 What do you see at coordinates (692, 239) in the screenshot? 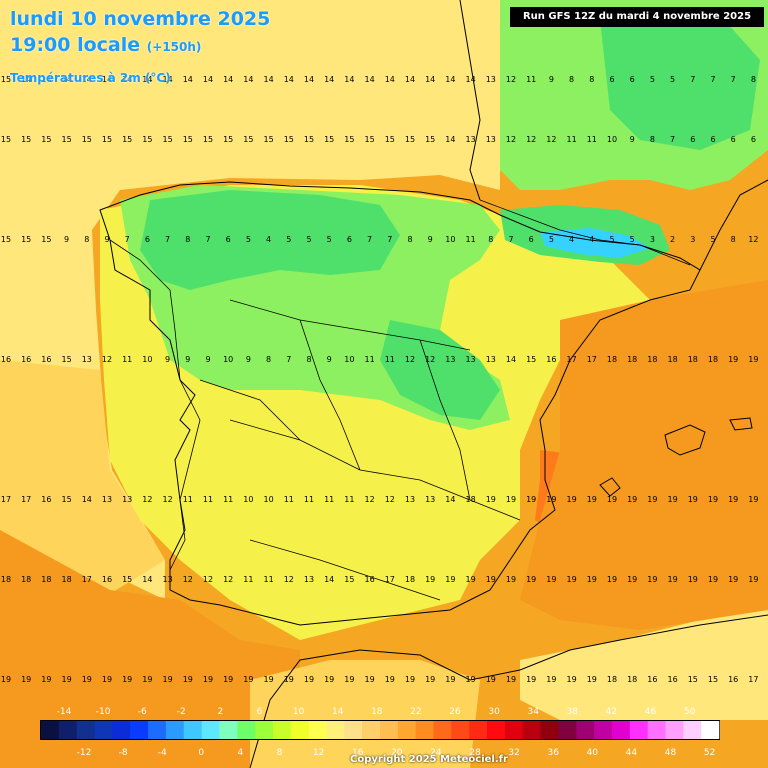
I see `grid-value: 3` at bounding box center [692, 239].